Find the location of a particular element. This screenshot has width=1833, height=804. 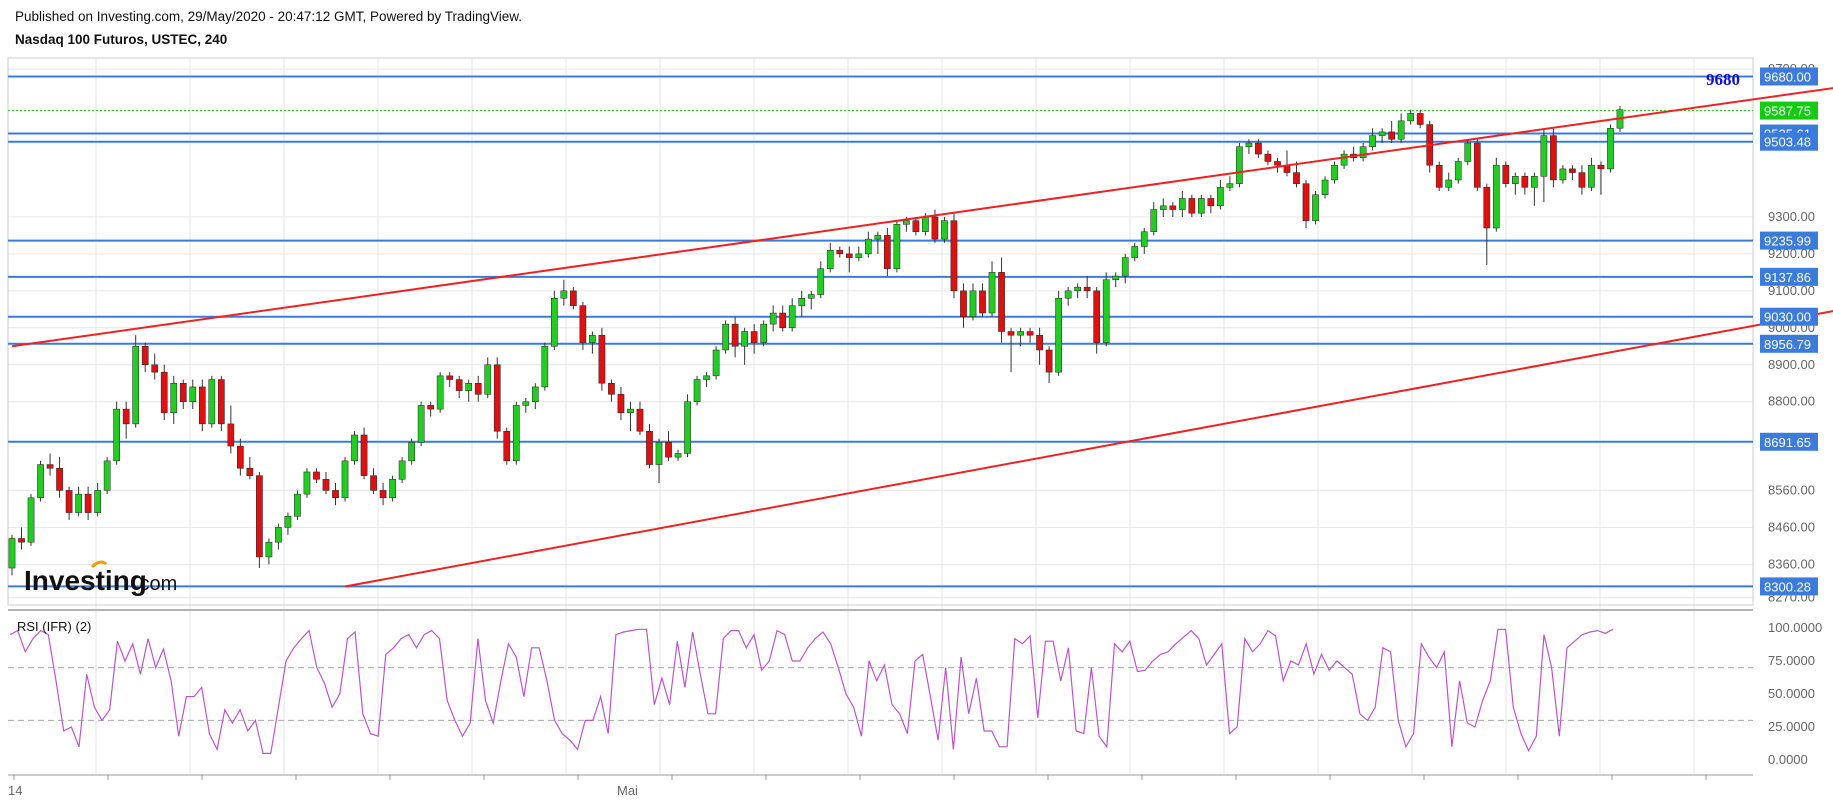

price-annotation: 9680 is located at coordinates (1723, 79).